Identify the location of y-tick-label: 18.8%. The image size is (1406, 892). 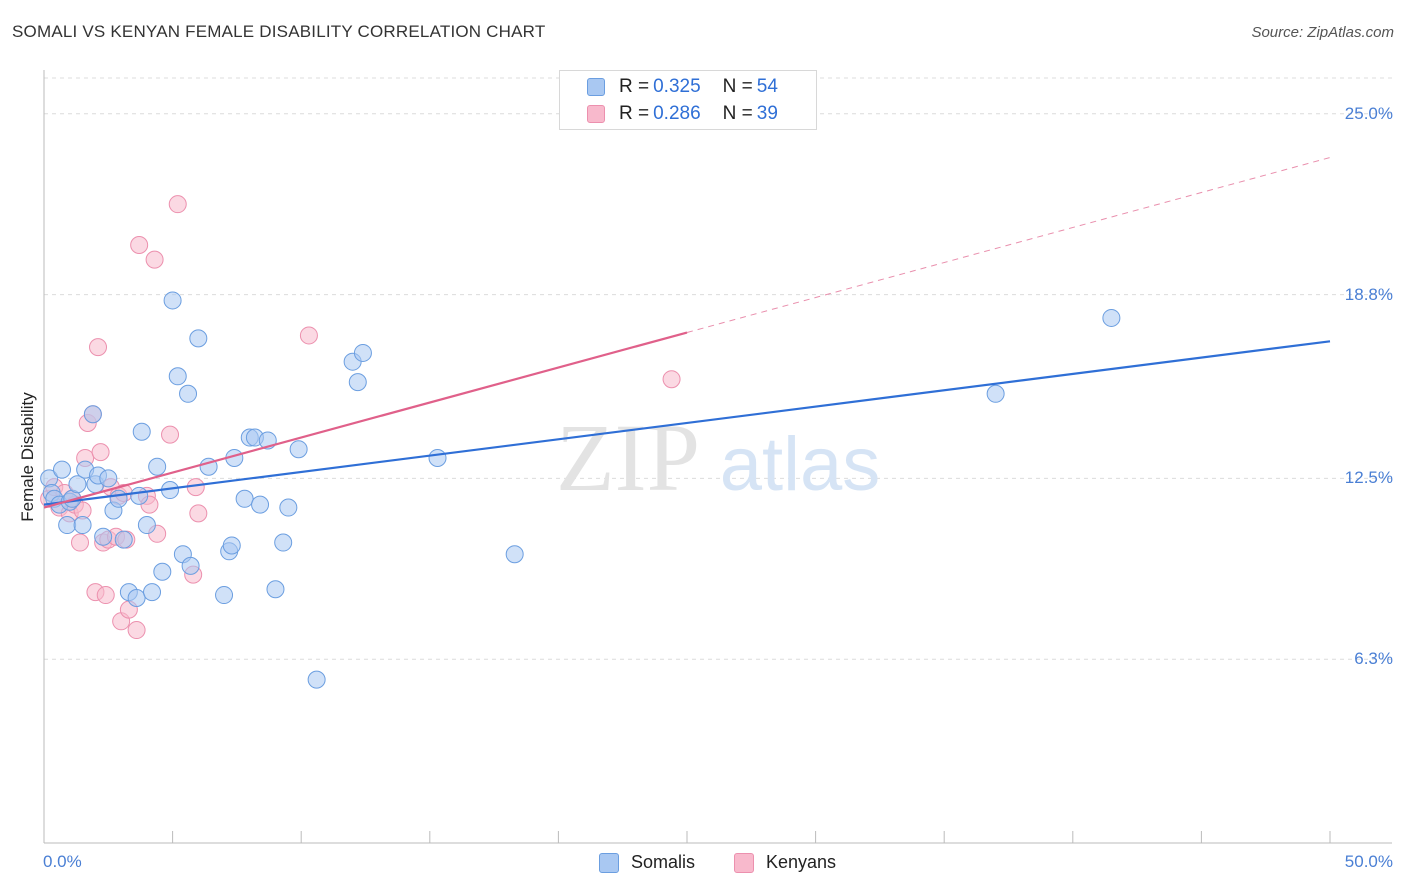
(1368, 294).